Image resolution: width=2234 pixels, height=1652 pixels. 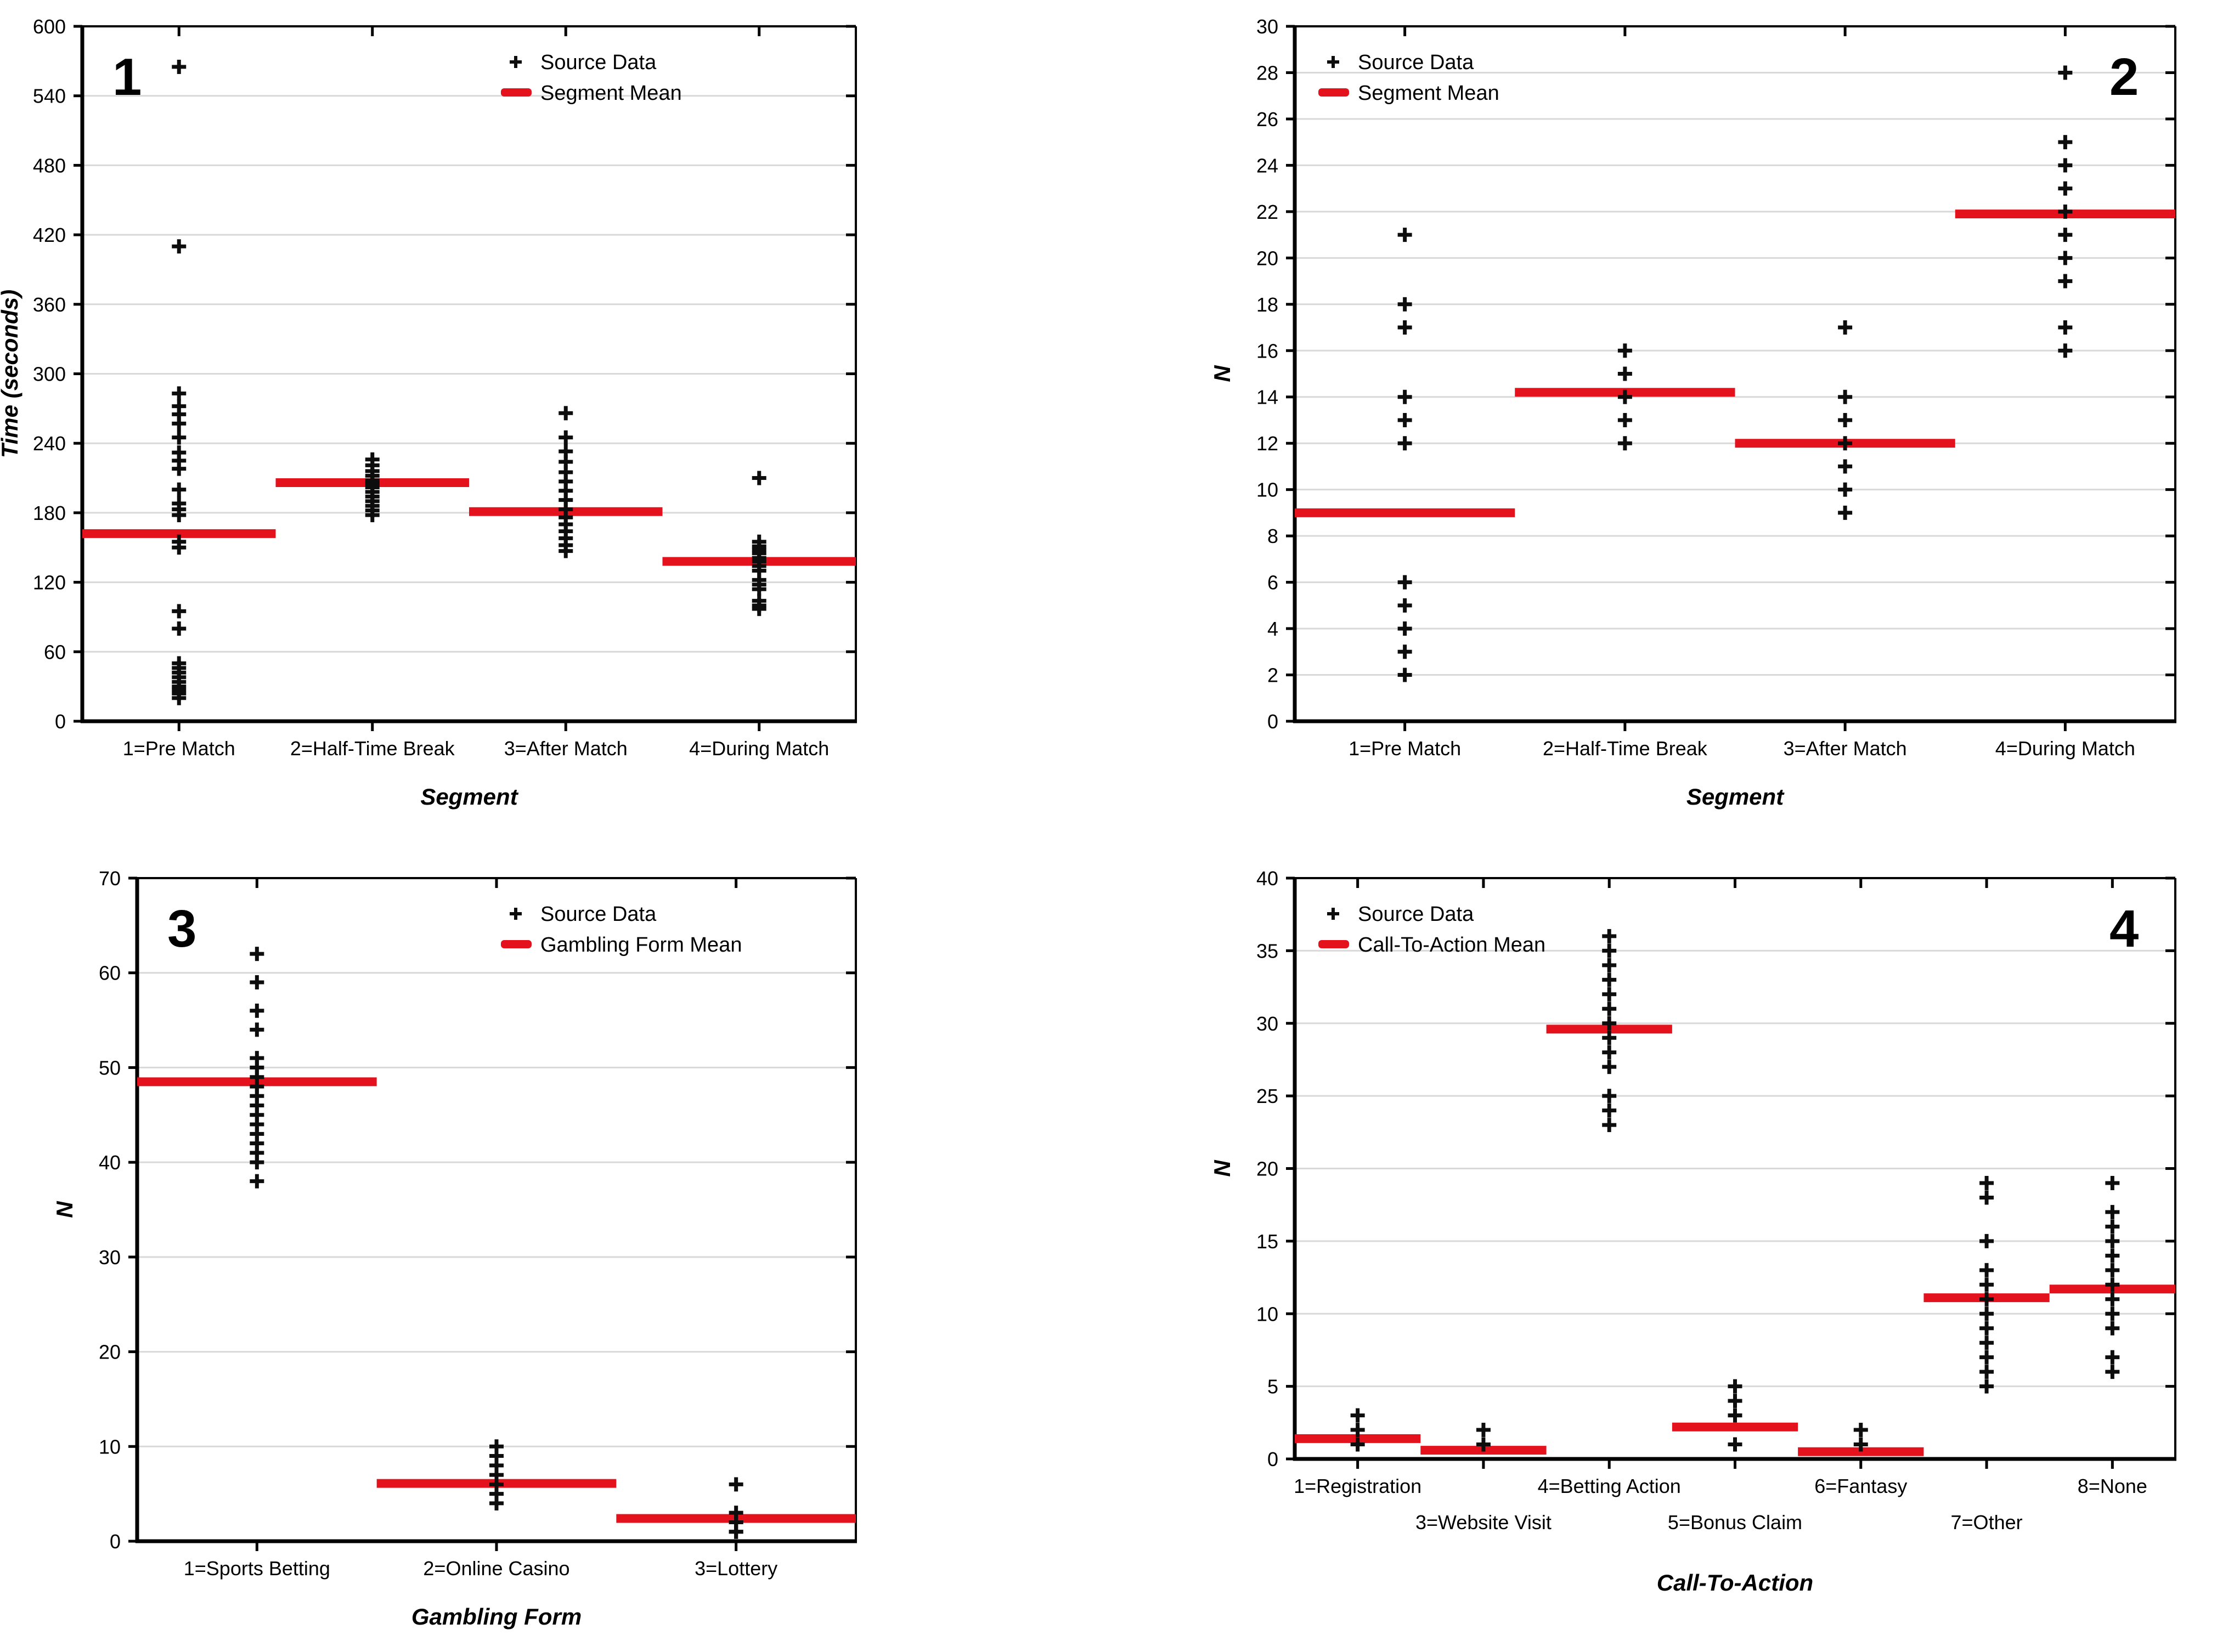 I want to click on y-tick-label: 2, so click(x=1272, y=675).